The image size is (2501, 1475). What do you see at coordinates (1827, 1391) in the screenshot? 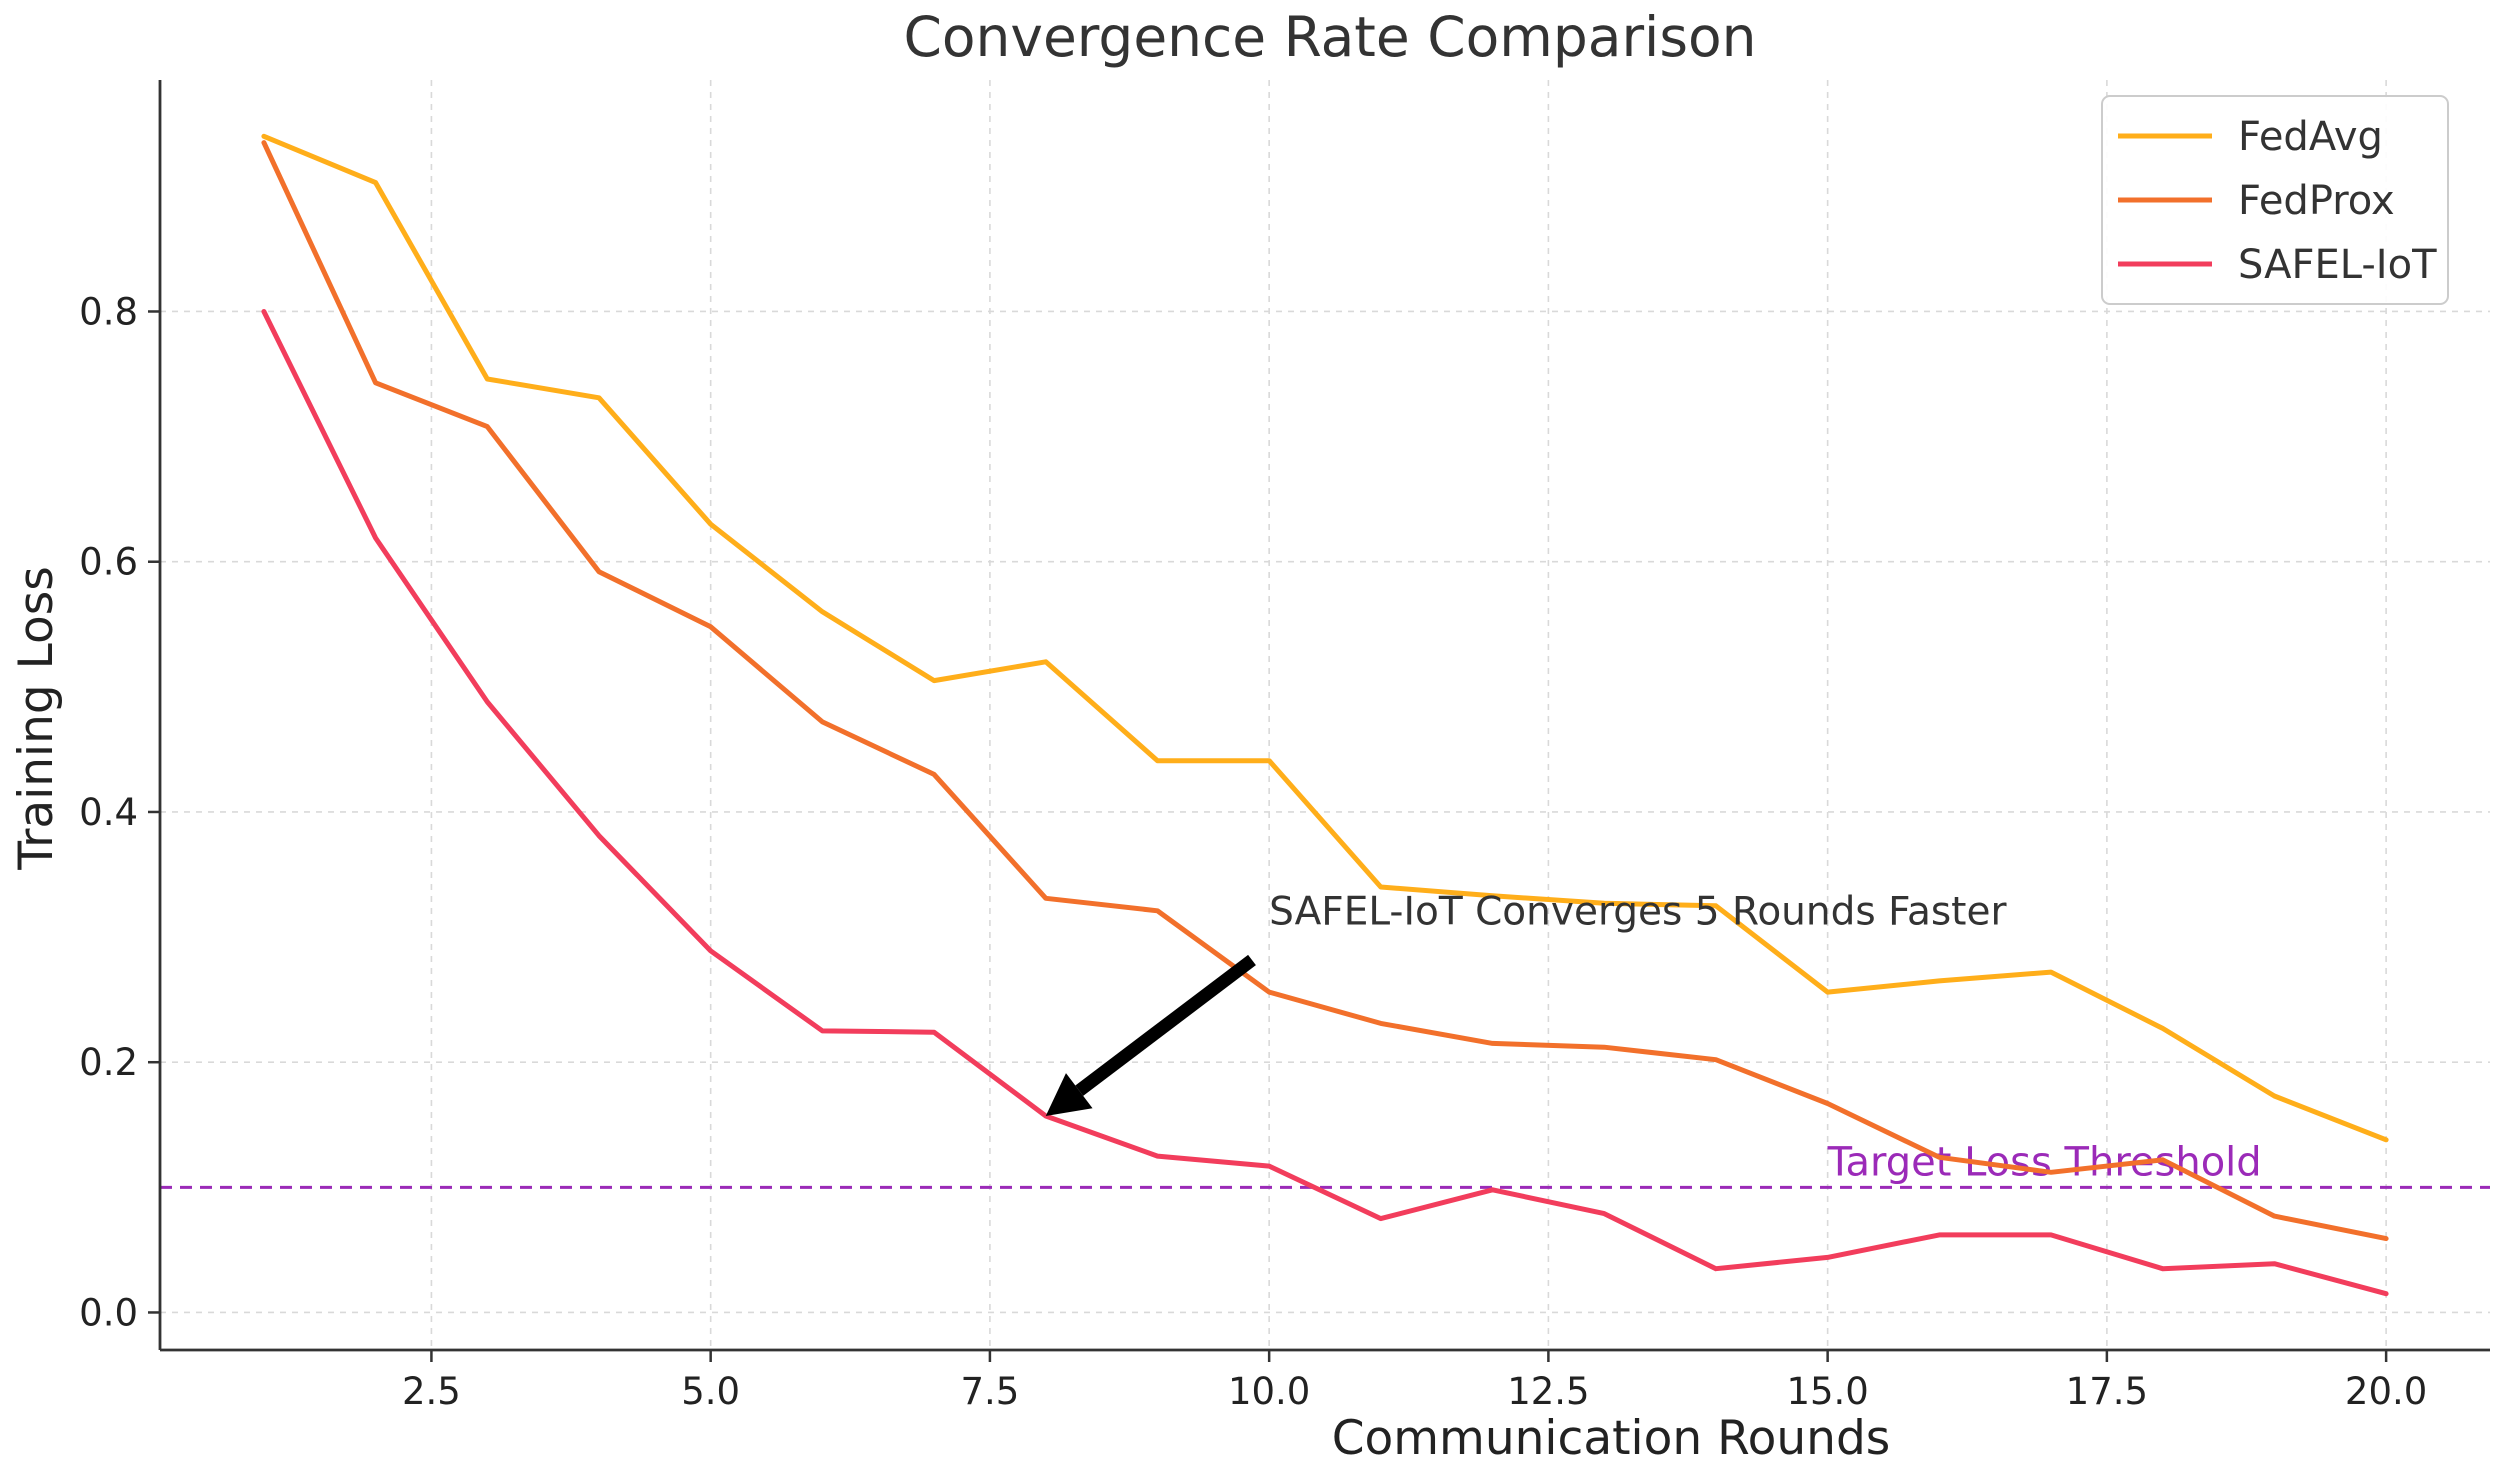
I see `x-tick-label: 15.0` at bounding box center [1827, 1391].